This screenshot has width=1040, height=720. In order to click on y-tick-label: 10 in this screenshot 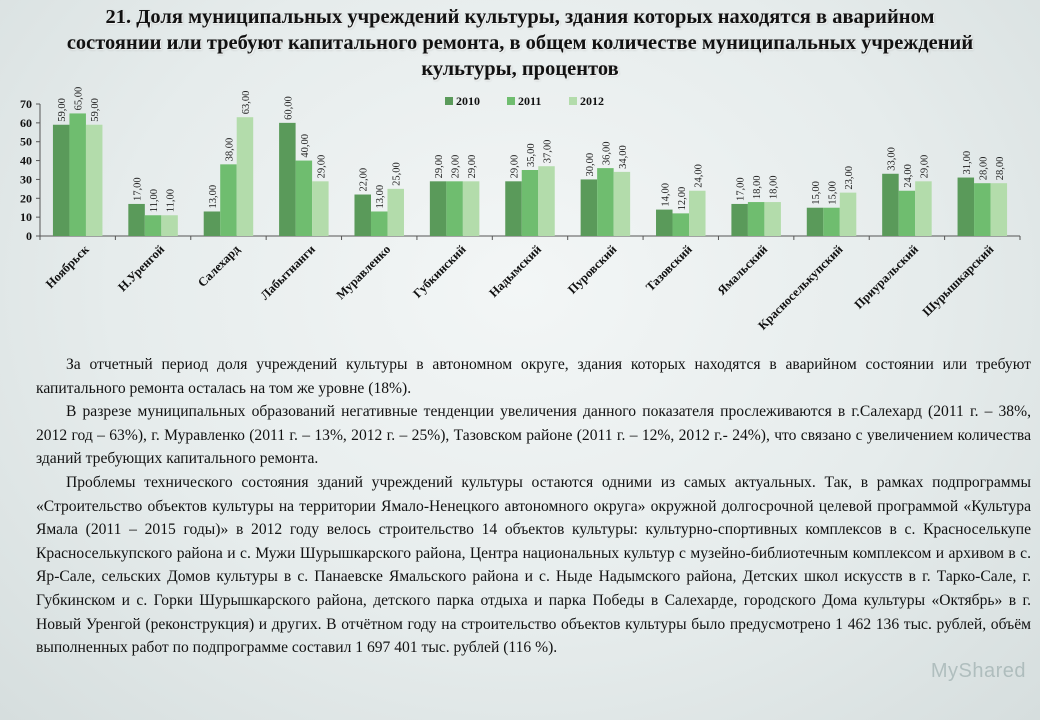, I will do `click(26, 217)`.